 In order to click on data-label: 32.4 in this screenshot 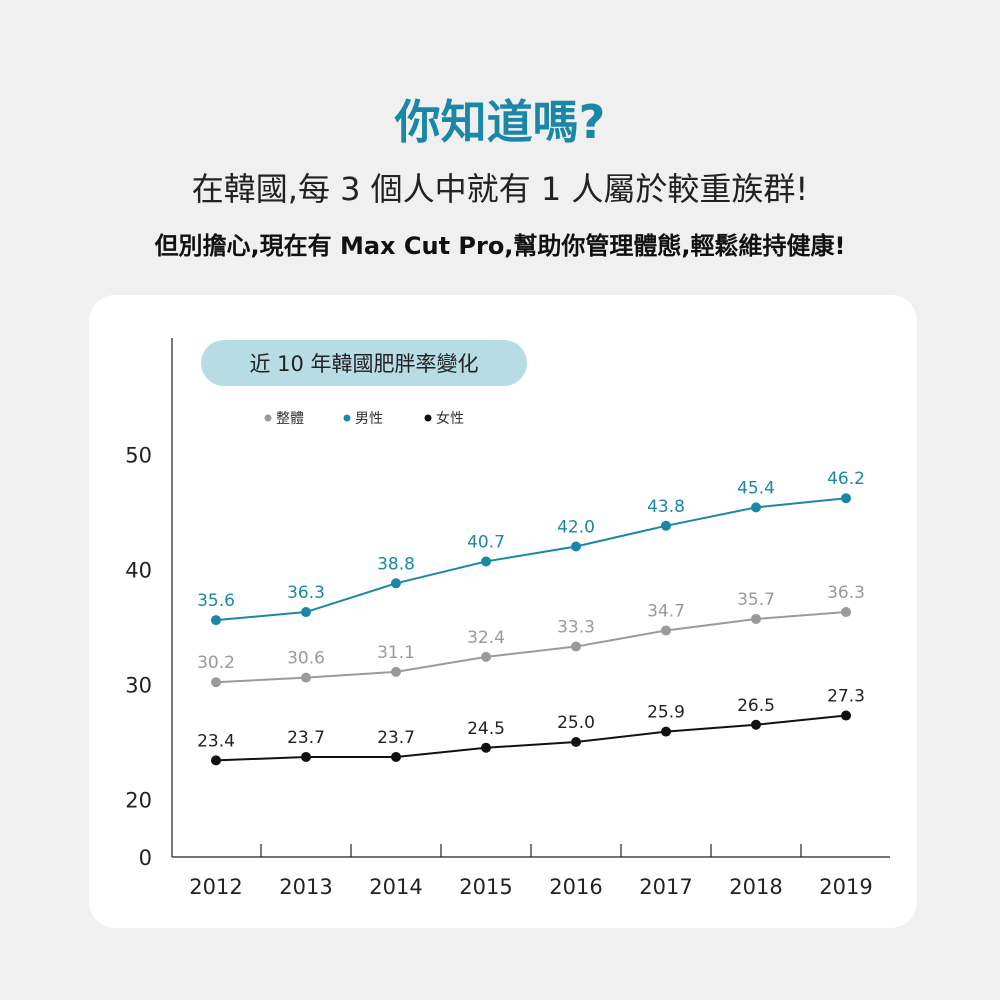, I will do `click(486, 638)`.